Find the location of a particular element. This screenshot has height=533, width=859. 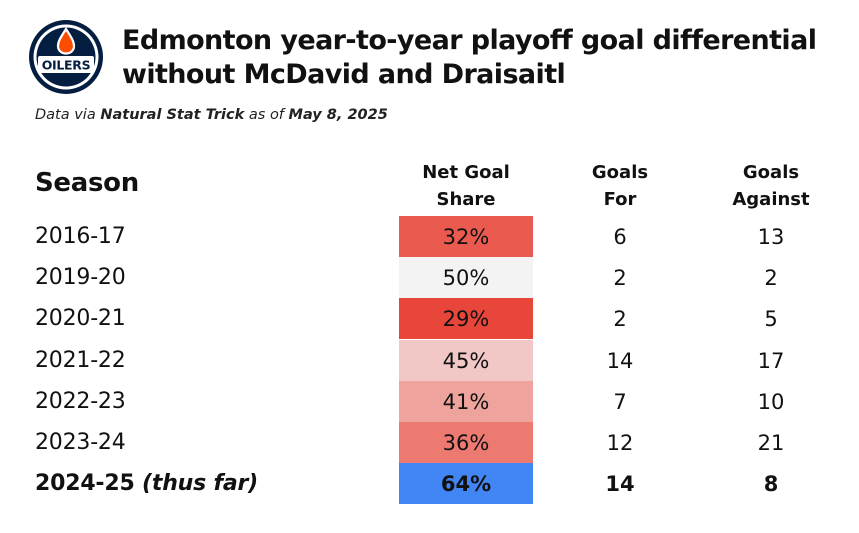

season-cell: 2021-22 is located at coordinates (80, 360).